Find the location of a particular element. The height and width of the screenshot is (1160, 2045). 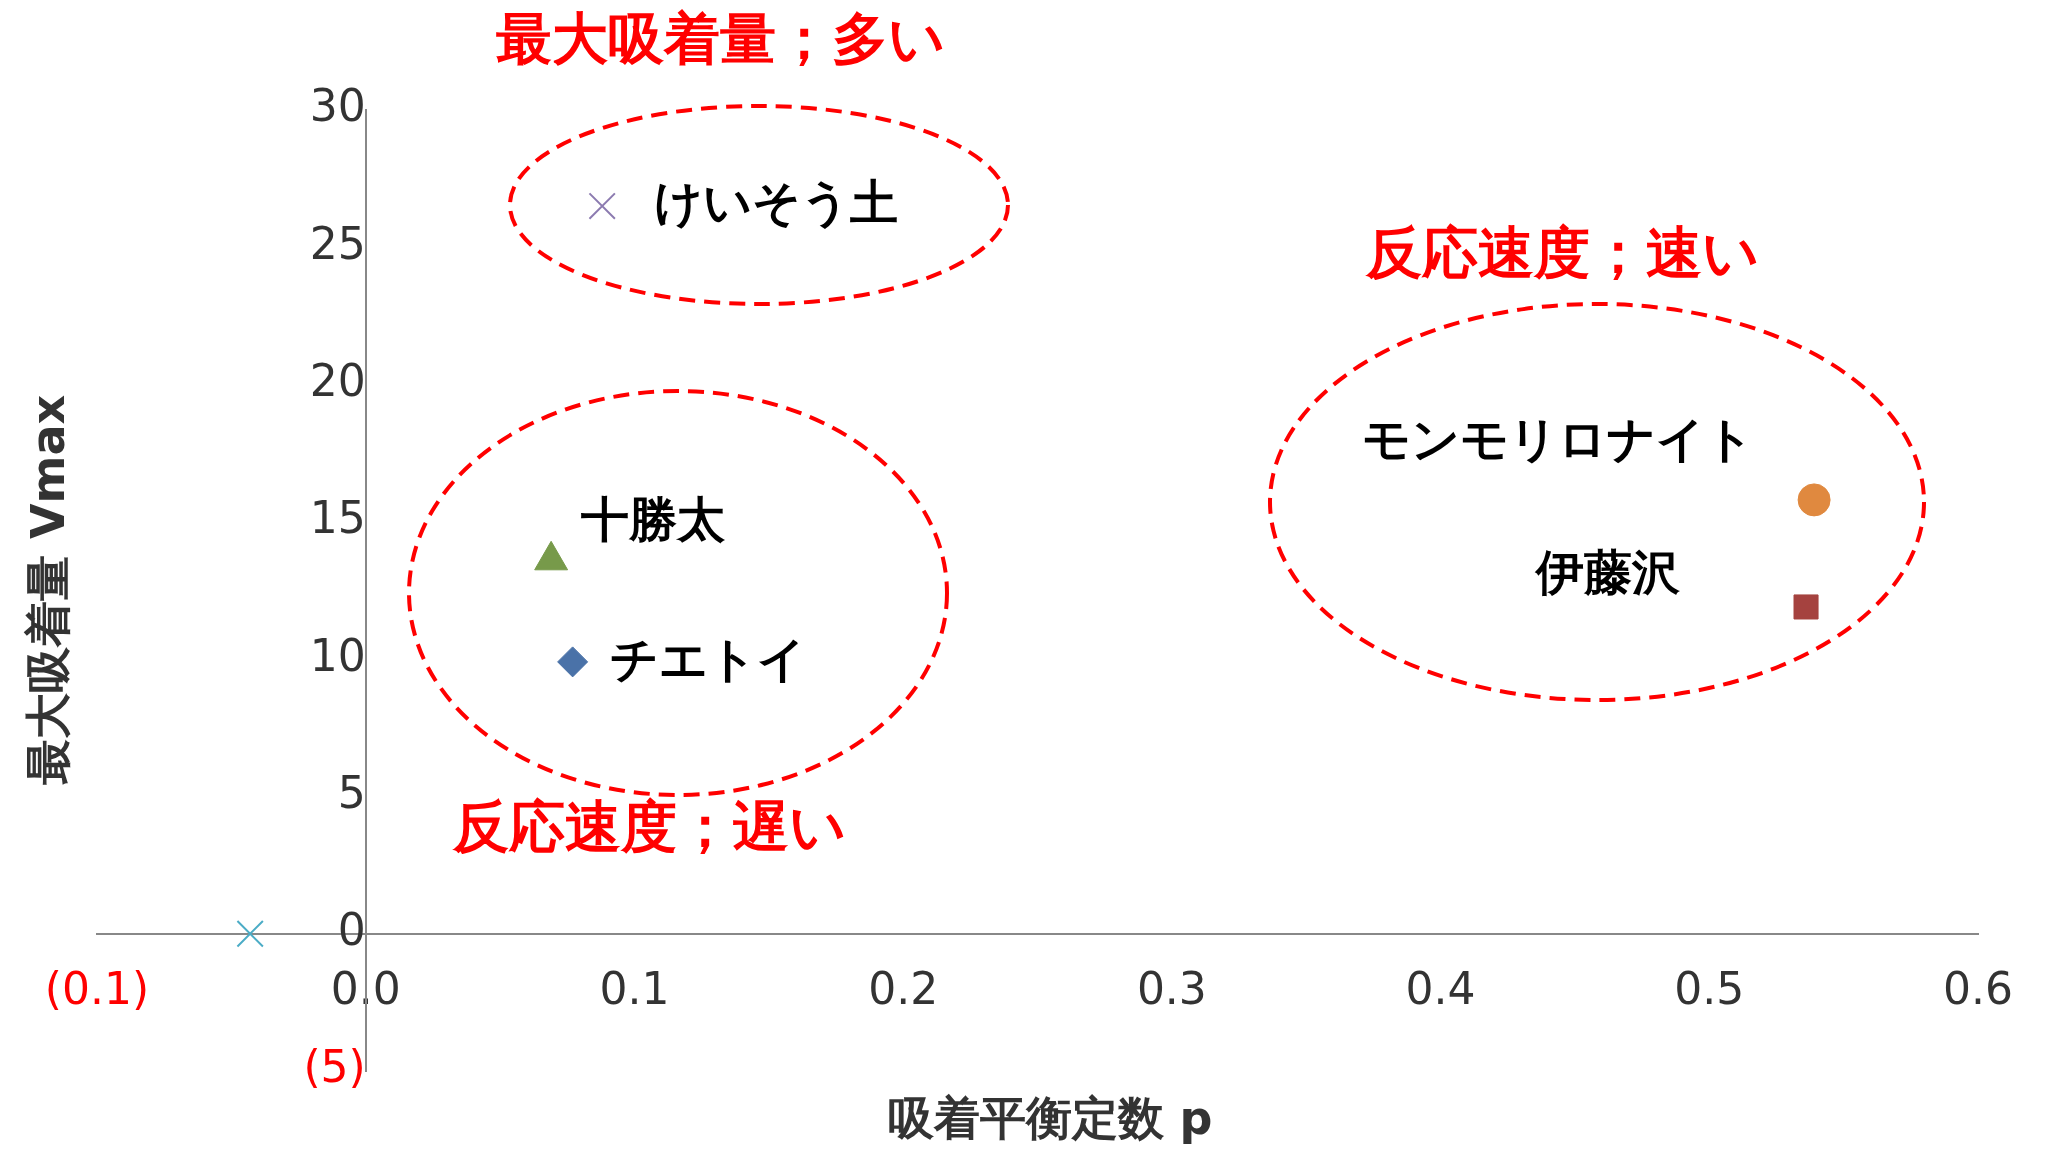

y-tick-label: (5) is located at coordinates (334, 1067).